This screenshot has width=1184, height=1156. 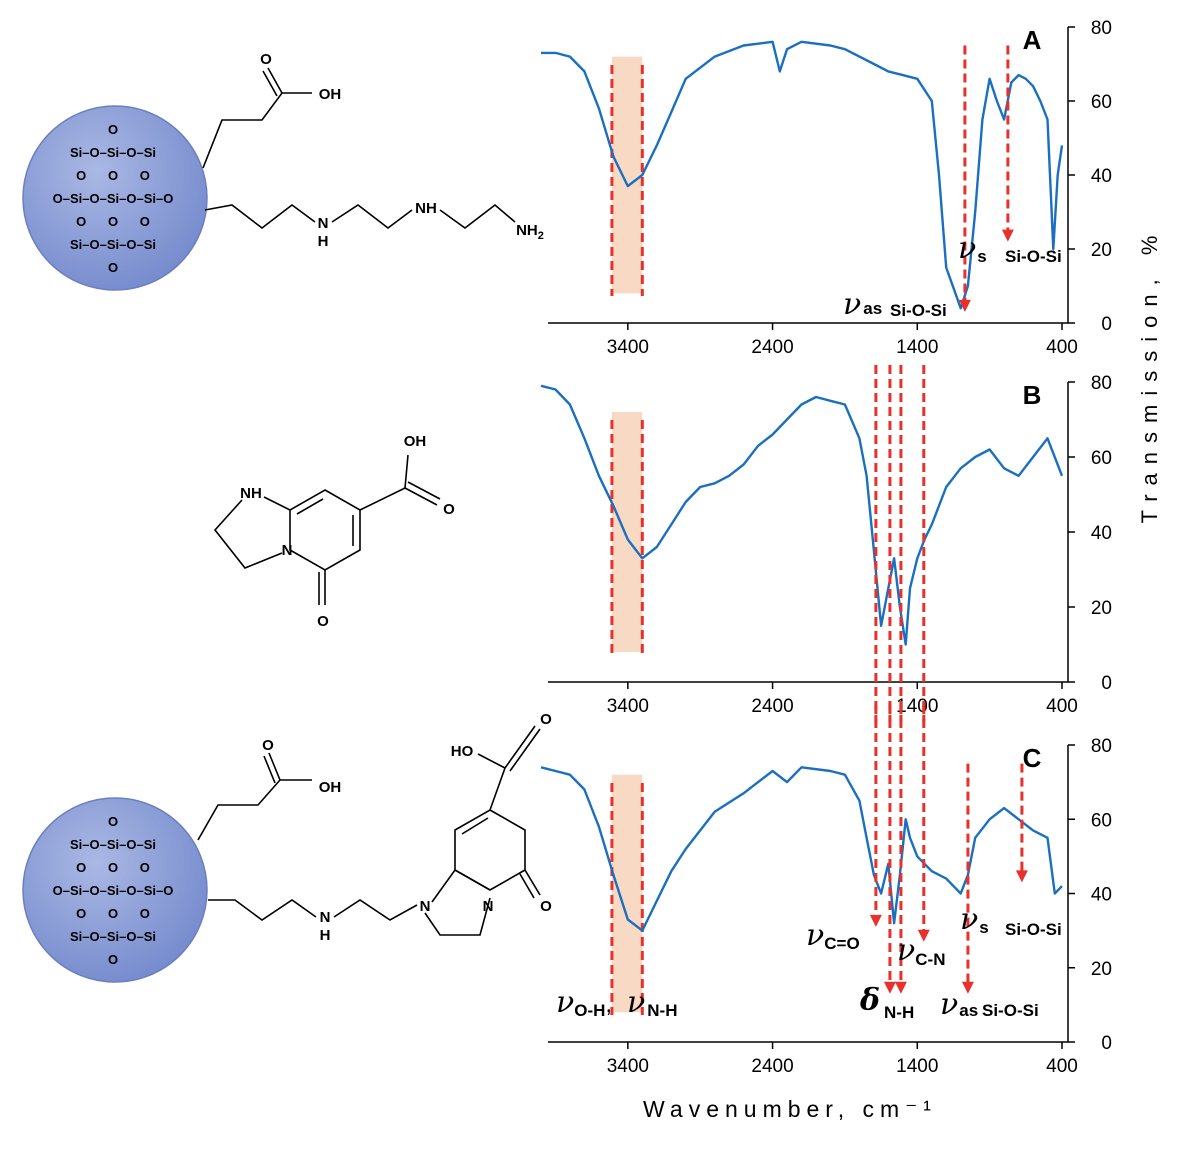 I want to click on annotation-sub: as, so click(x=968, y=1010).